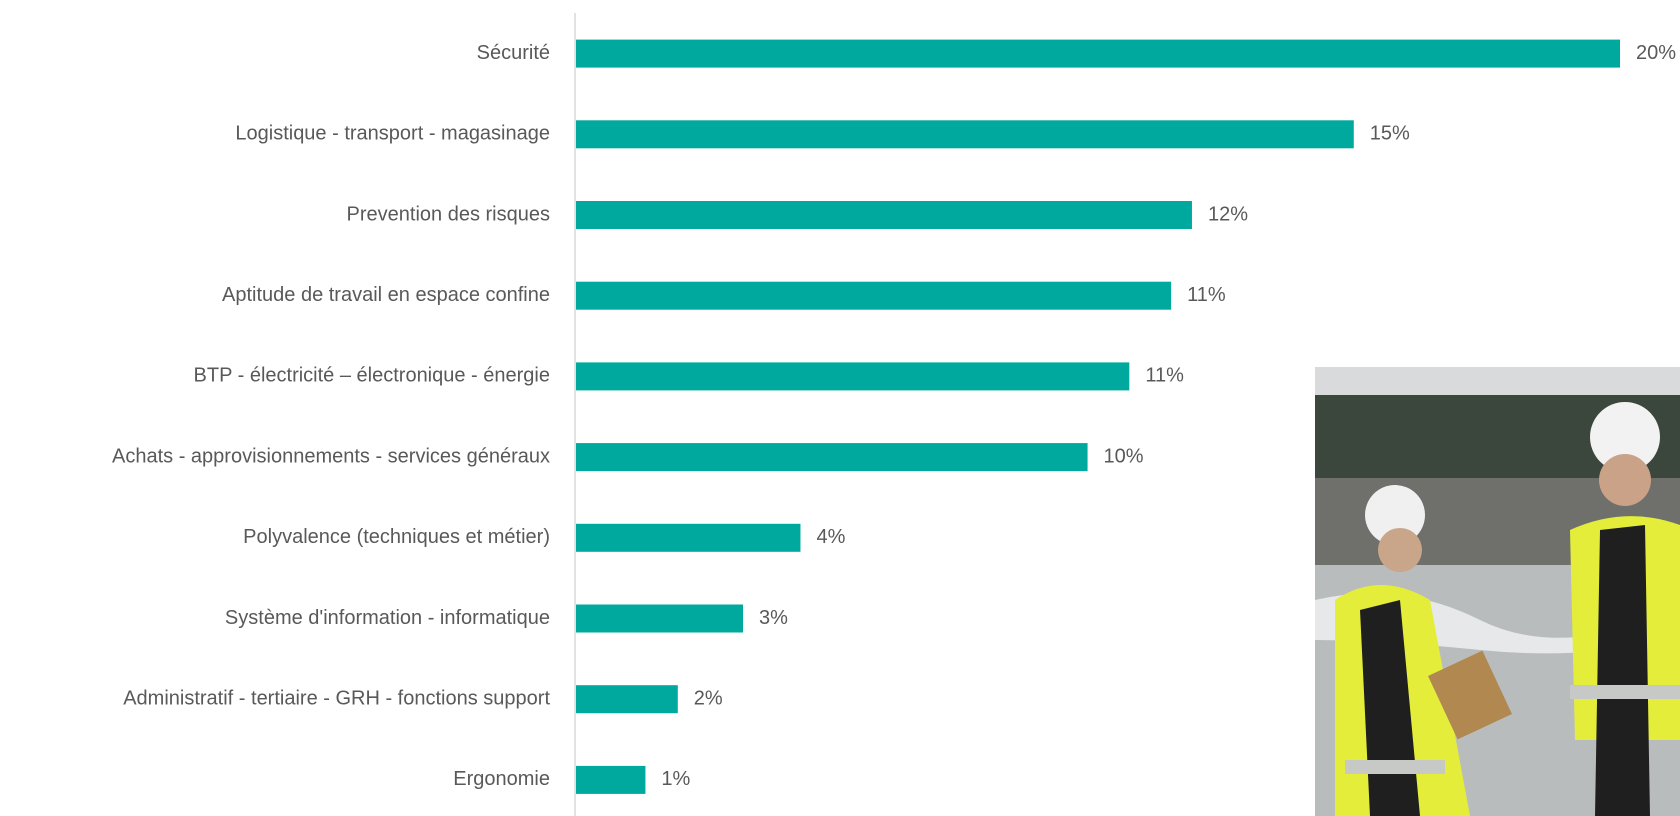  I want to click on data-label: 4%, so click(830, 537).